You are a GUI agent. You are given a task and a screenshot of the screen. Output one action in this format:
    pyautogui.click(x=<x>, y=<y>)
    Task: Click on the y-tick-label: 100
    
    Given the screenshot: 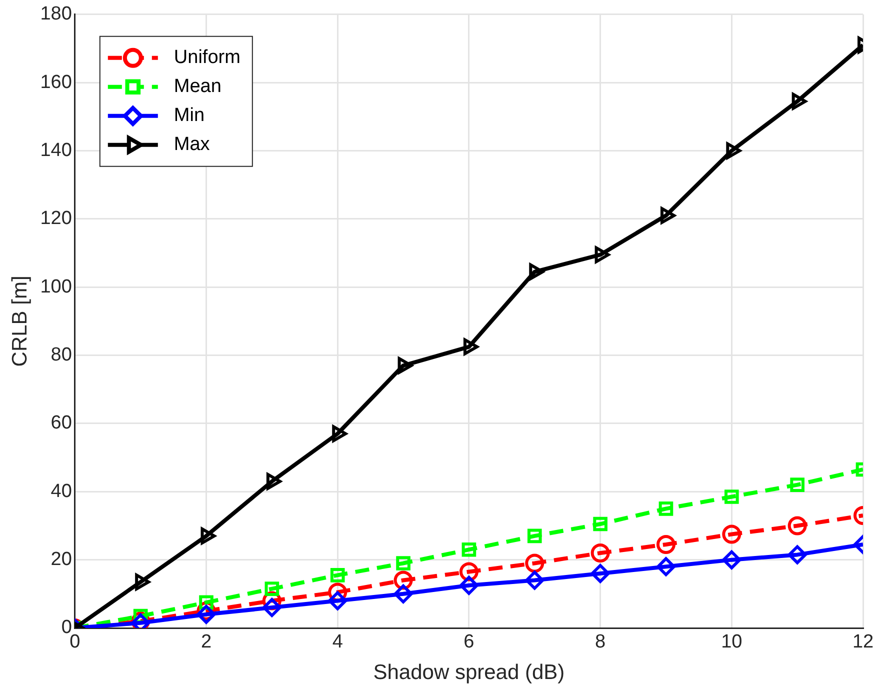 What is the action you would take?
    pyautogui.click(x=56, y=287)
    